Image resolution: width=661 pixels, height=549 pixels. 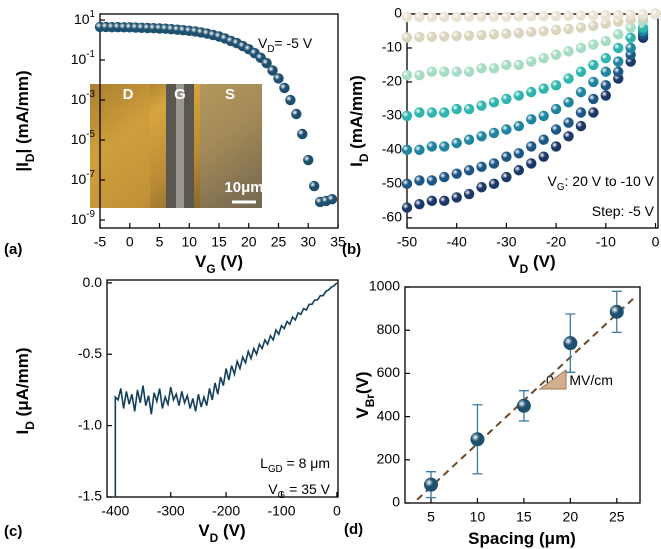 What do you see at coordinates (13, 249) in the screenshot?
I see `panel-label: (a)` at bounding box center [13, 249].